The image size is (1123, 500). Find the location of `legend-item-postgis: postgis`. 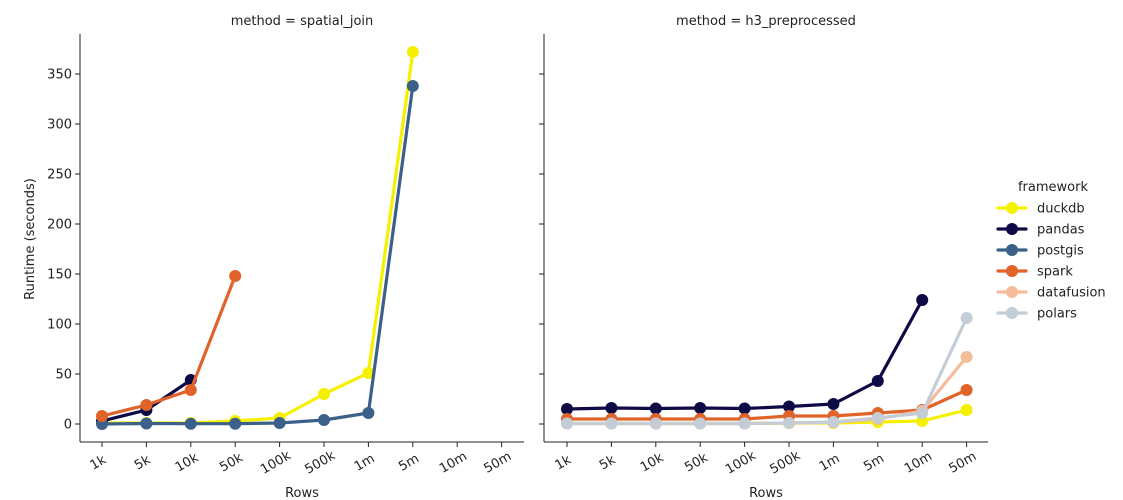

legend-item-postgis: postgis is located at coordinates (1040, 251).